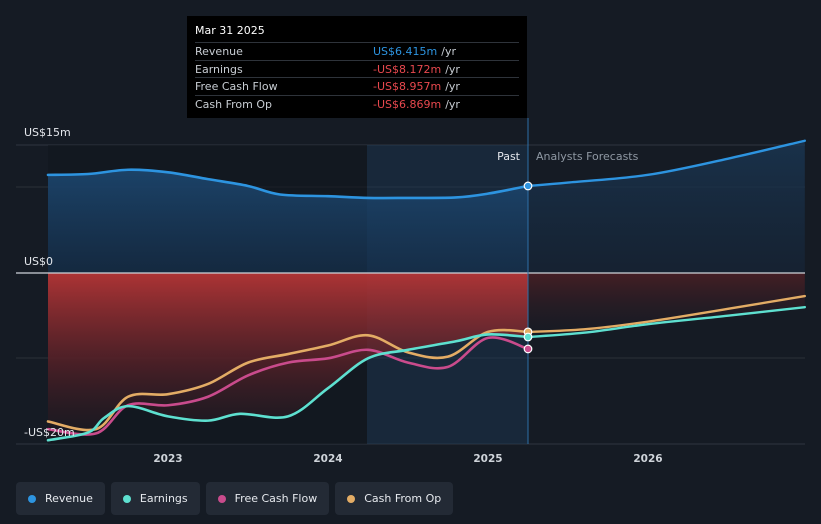  I want to click on revenue-marker, so click(528, 186).